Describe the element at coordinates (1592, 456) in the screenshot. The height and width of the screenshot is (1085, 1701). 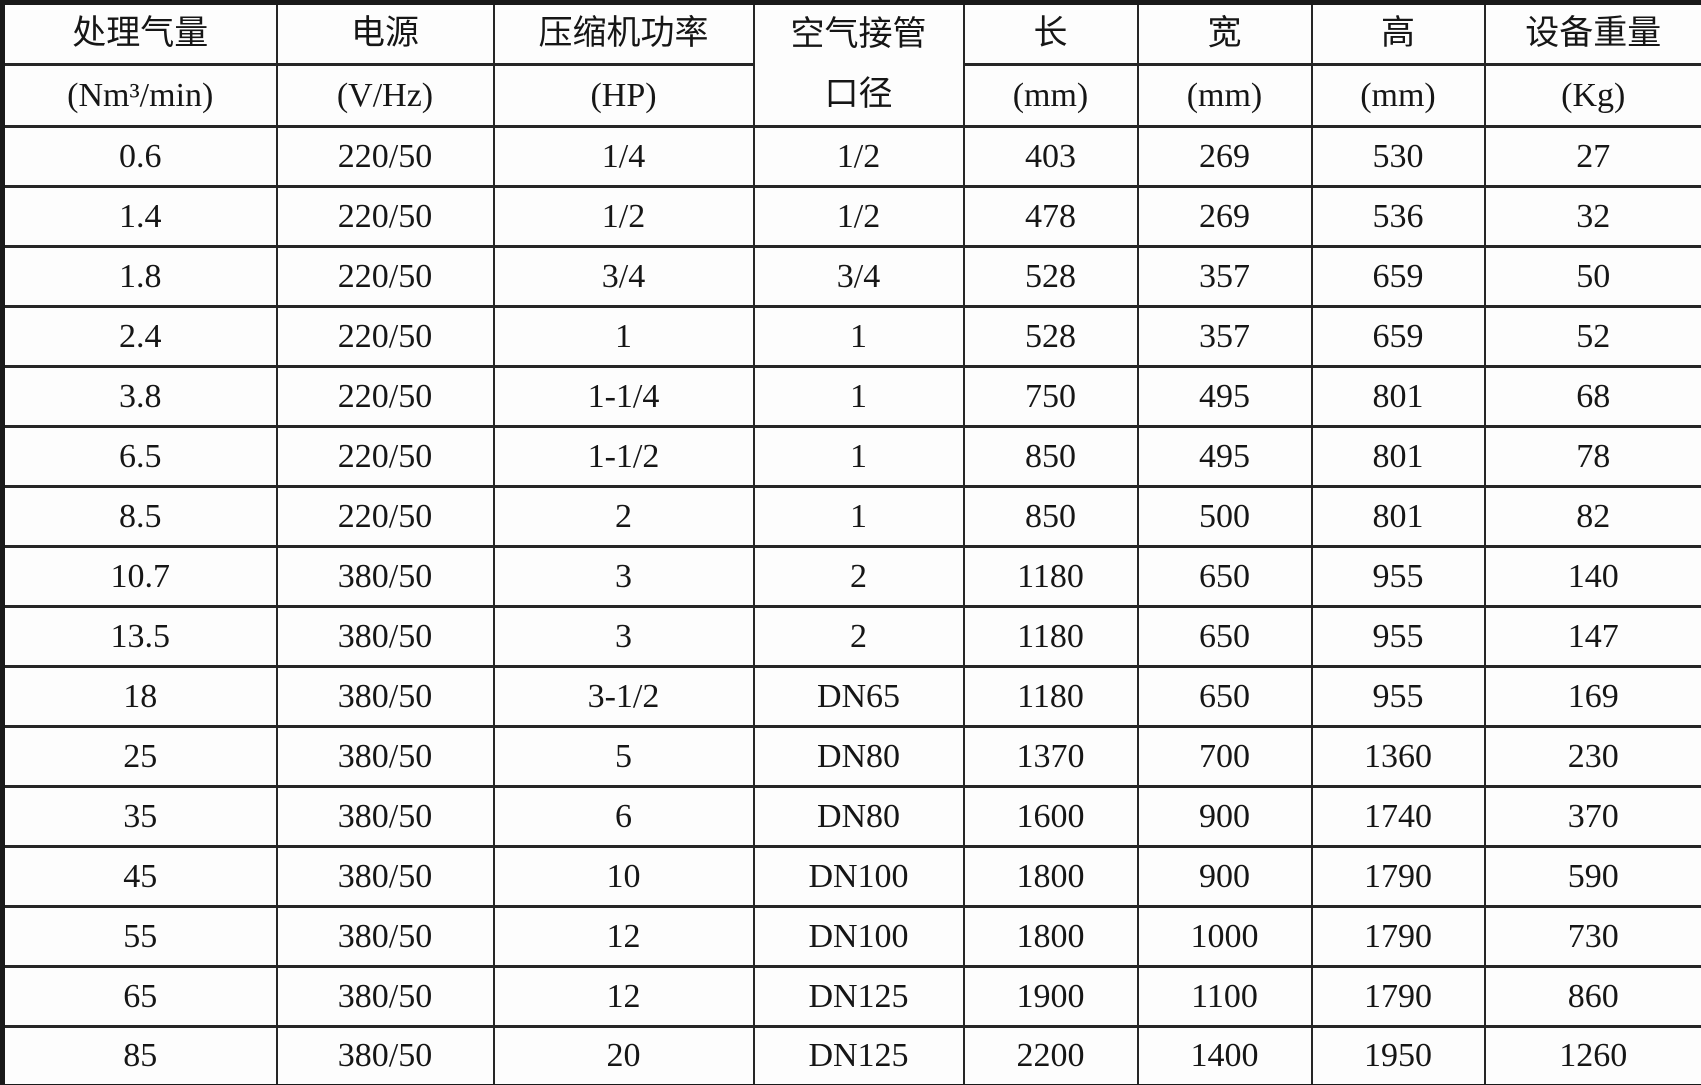
I see `table-cell: 78` at that location.